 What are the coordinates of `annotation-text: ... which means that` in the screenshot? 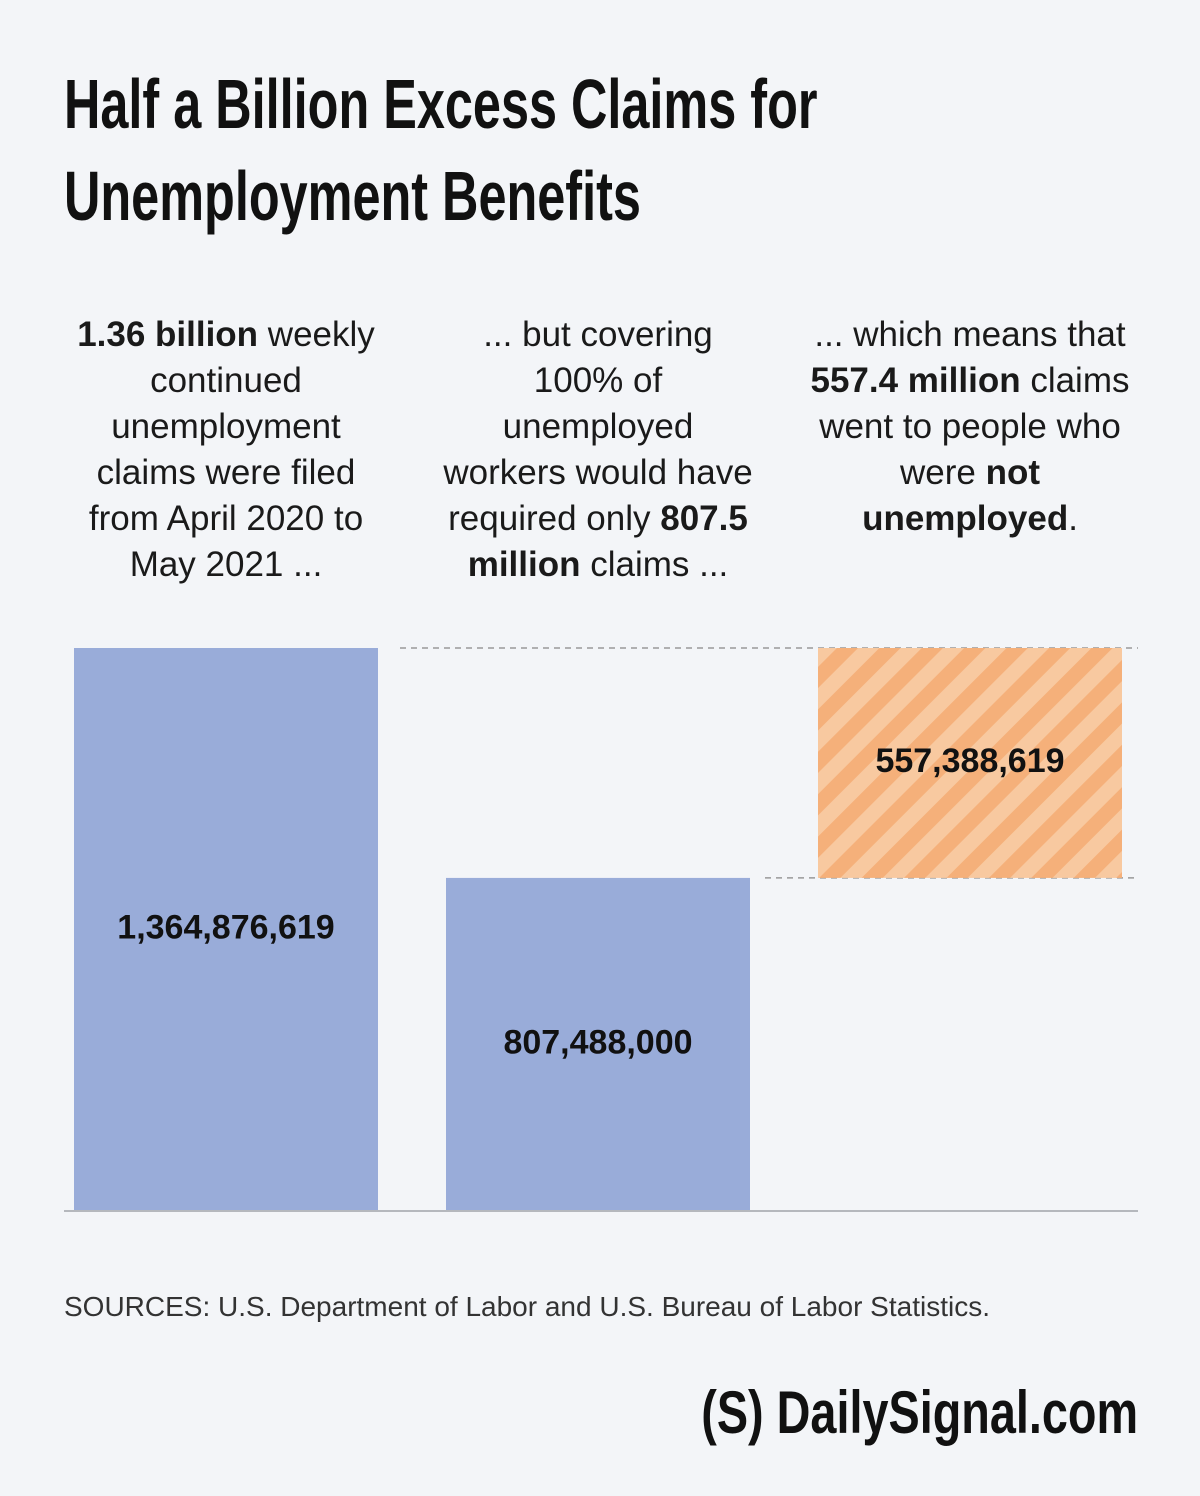 It's located at (970, 334).